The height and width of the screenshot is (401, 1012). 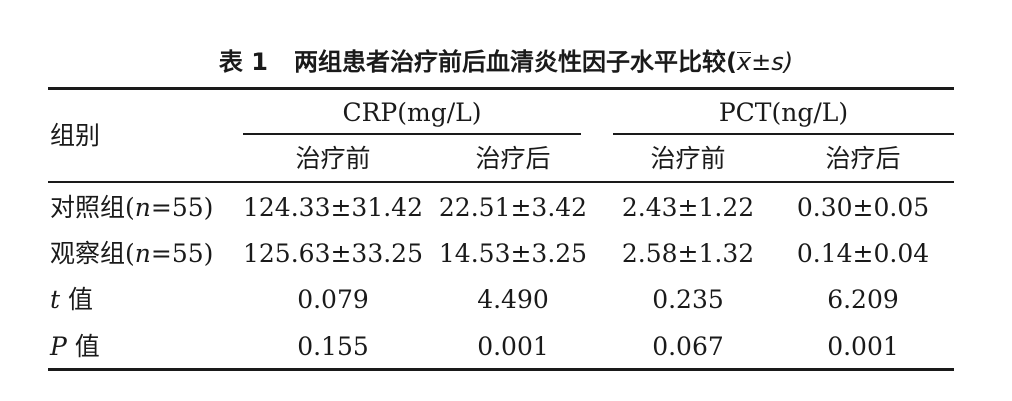 What do you see at coordinates (688, 207) in the screenshot?
I see `table-cell: 2.43±1.22` at bounding box center [688, 207].